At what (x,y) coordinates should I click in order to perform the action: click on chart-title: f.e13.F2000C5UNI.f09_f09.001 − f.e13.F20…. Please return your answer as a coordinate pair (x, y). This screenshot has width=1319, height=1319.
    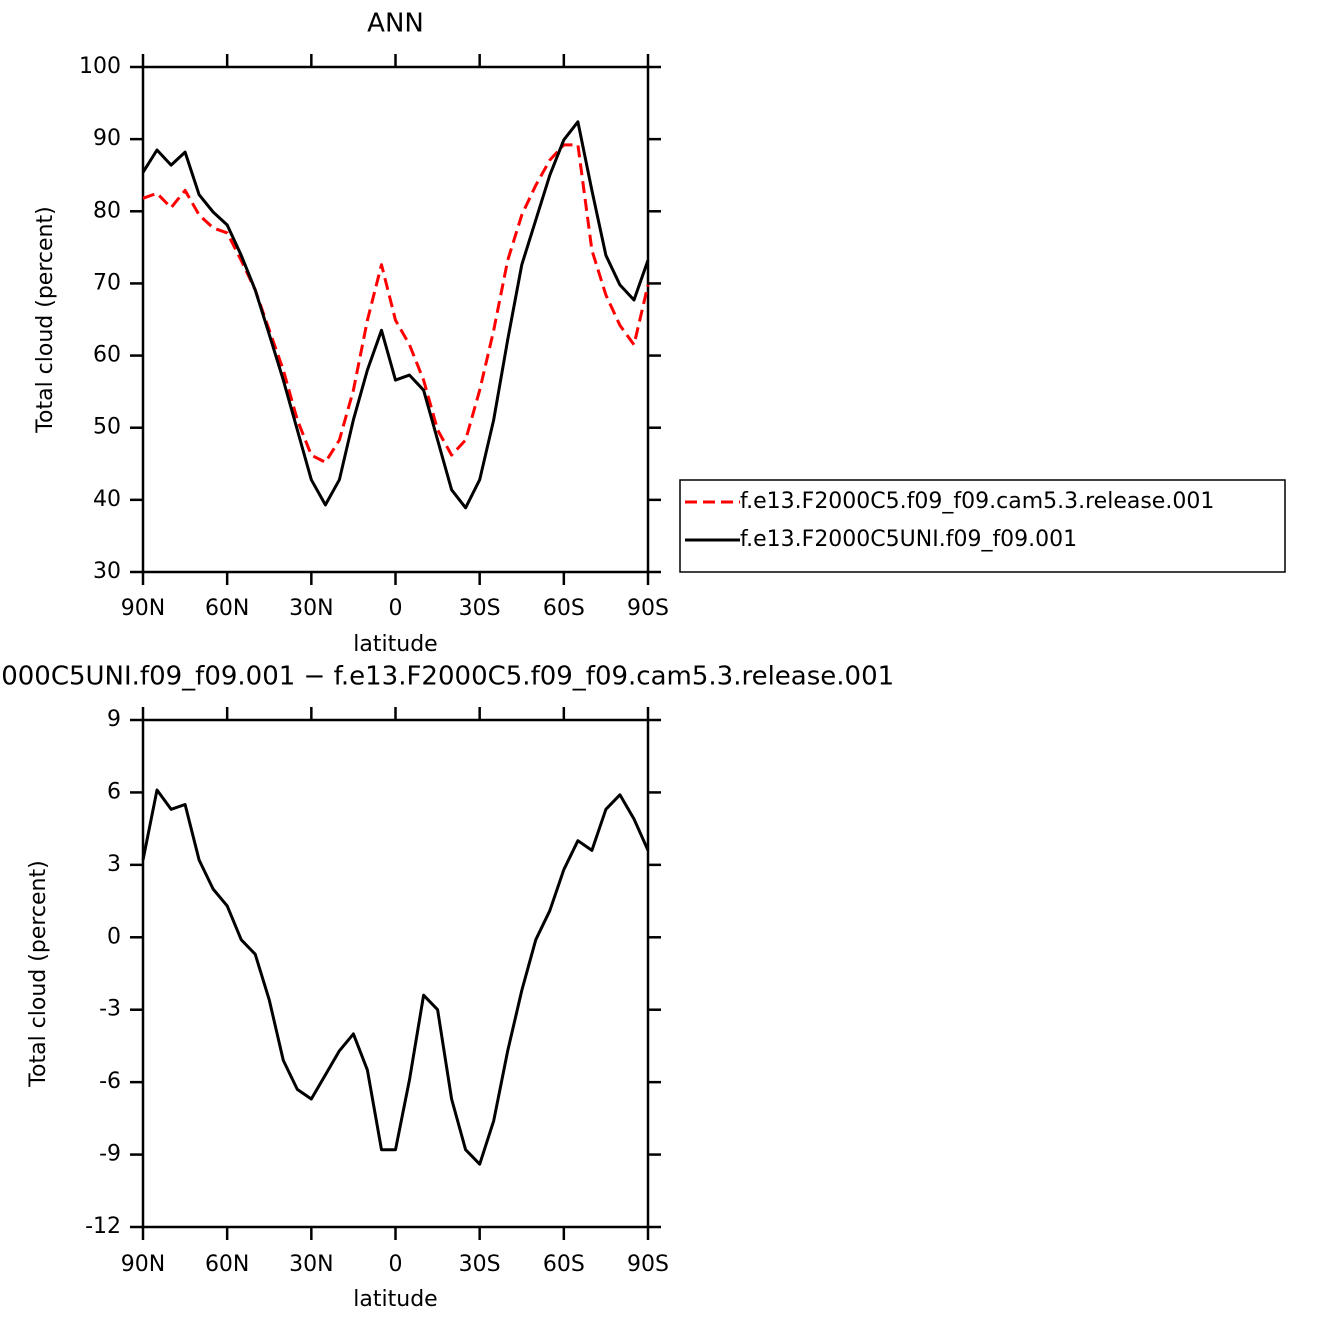
    Looking at the image, I should click on (447, 677).